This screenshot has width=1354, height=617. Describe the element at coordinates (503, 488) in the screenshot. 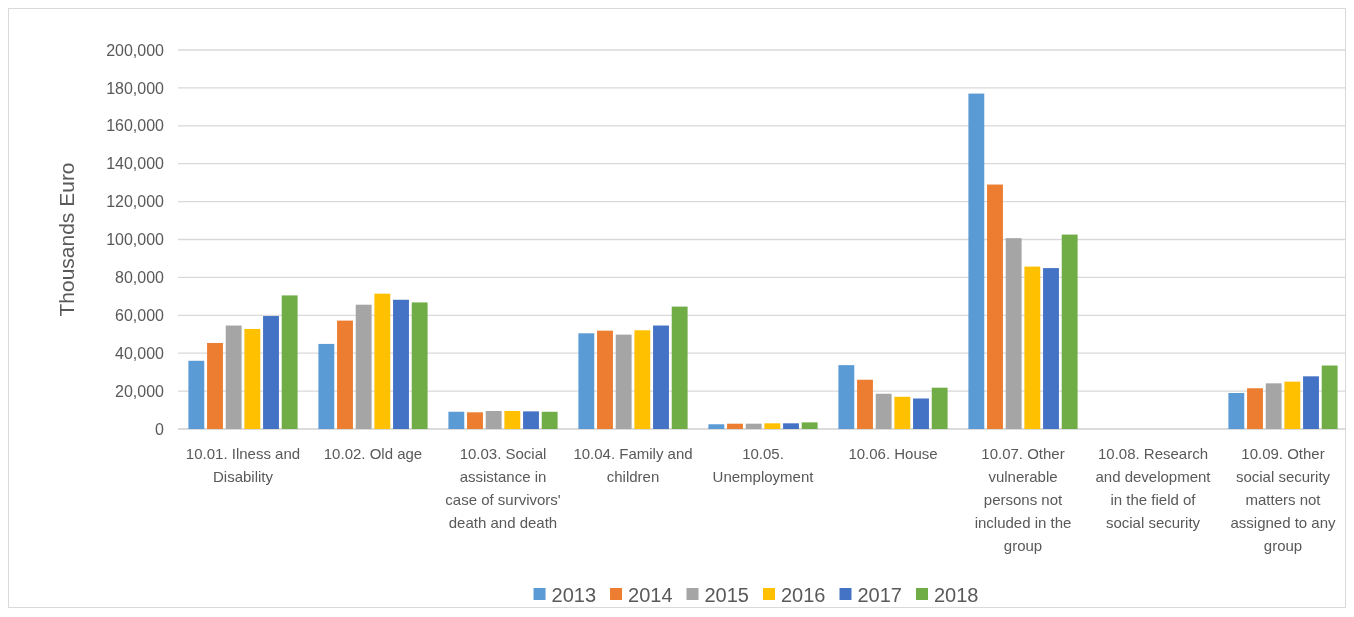

I see `x-tick-label: 10.03. Social assistance in case of survivors' death and death` at that location.